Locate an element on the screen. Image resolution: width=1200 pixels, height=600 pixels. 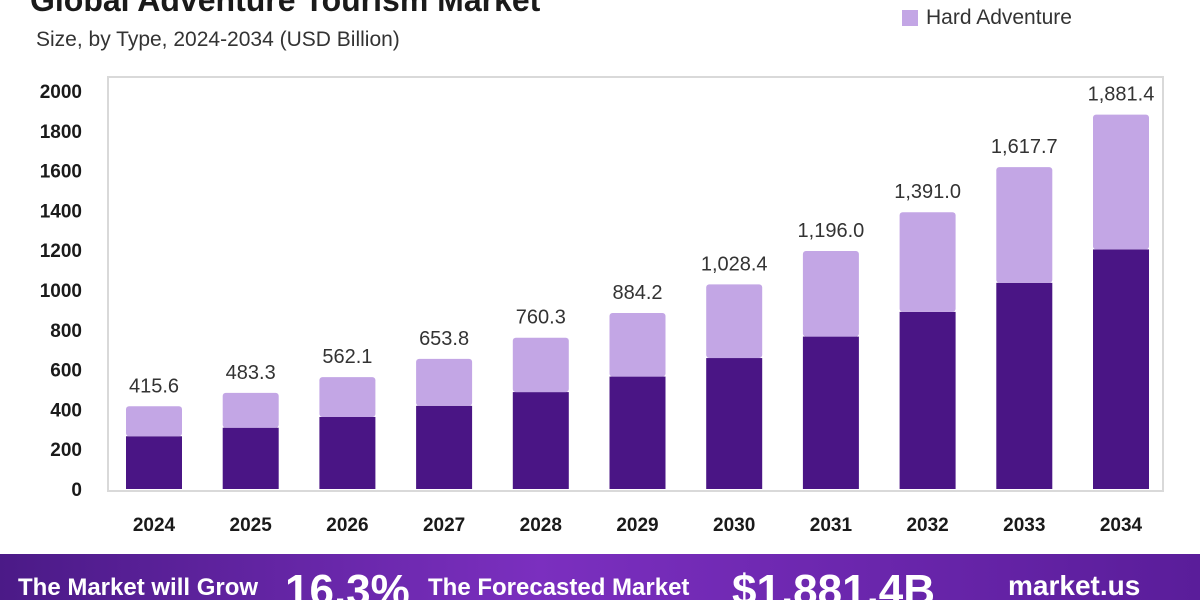
bar-total-label: 562.1 is located at coordinates (347, 357).